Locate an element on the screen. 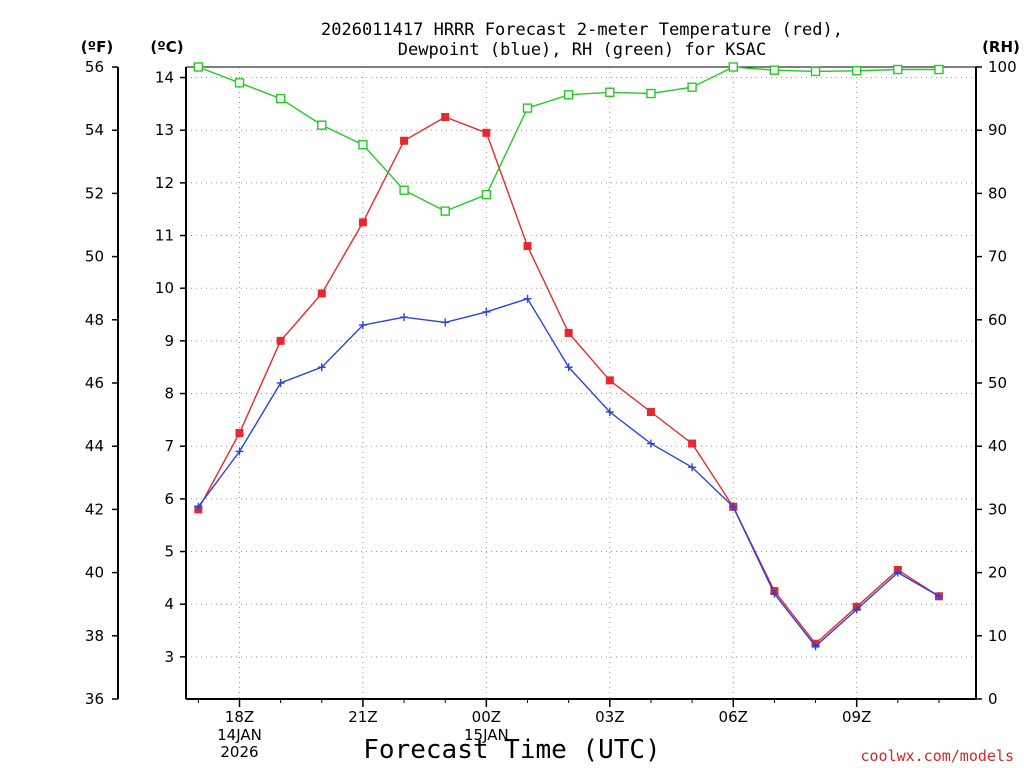 The width and height of the screenshot is (1024, 768). celsius-tick-label: 4 is located at coordinates (169, 604).